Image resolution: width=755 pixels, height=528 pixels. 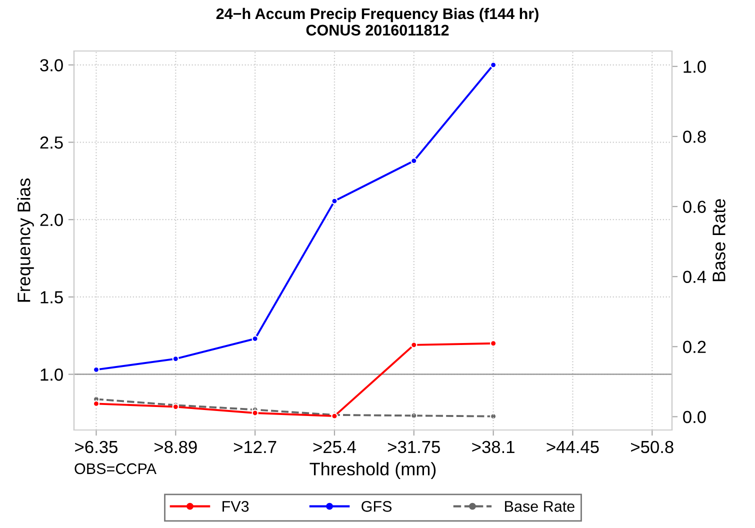 What do you see at coordinates (414, 447) in the screenshot?
I see `x-tick-label: >31.75` at bounding box center [414, 447].